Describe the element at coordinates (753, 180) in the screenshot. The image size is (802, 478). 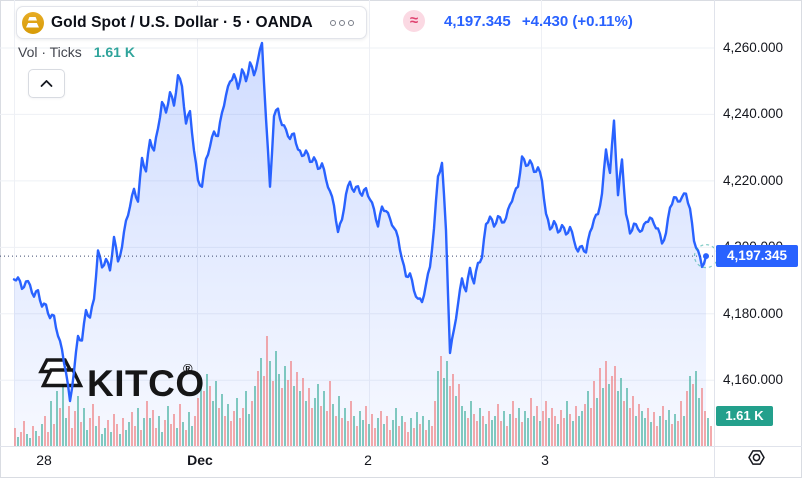
I see `price-axis-label: 4,220.000` at that location.